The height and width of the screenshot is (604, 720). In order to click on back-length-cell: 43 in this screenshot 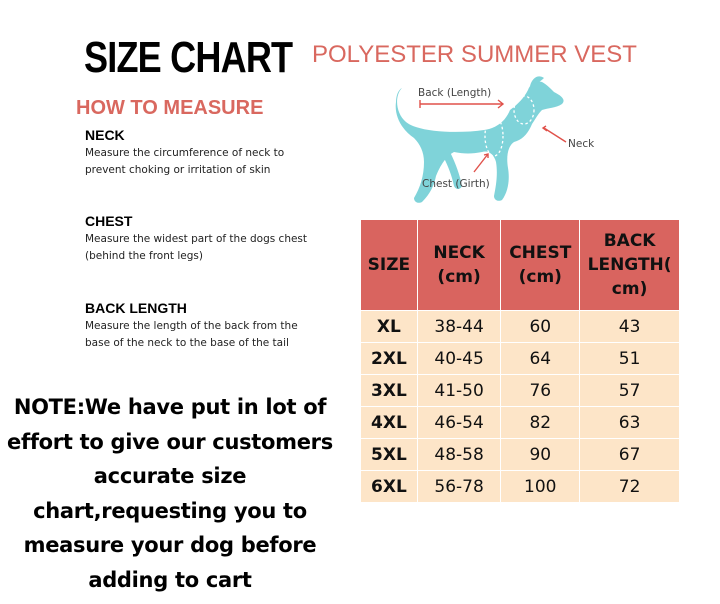, I will do `click(629, 326)`.